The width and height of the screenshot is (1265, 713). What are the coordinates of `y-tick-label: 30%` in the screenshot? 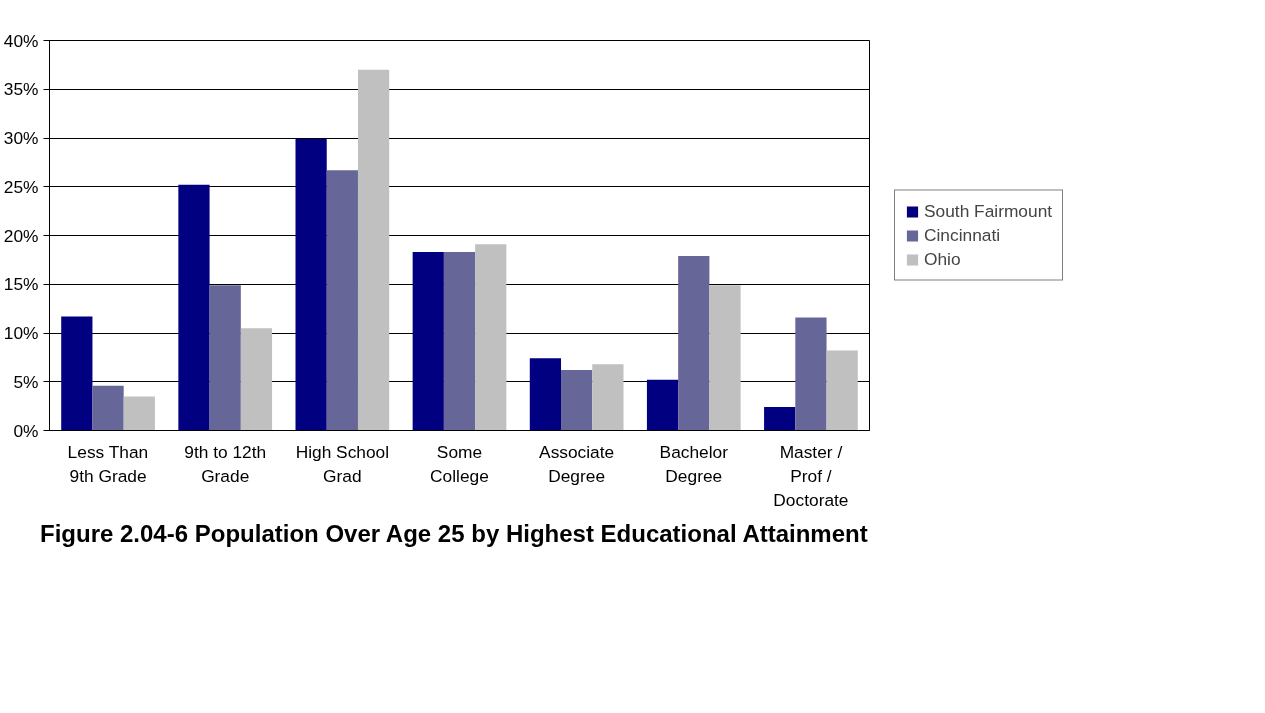 It's located at (21, 138).